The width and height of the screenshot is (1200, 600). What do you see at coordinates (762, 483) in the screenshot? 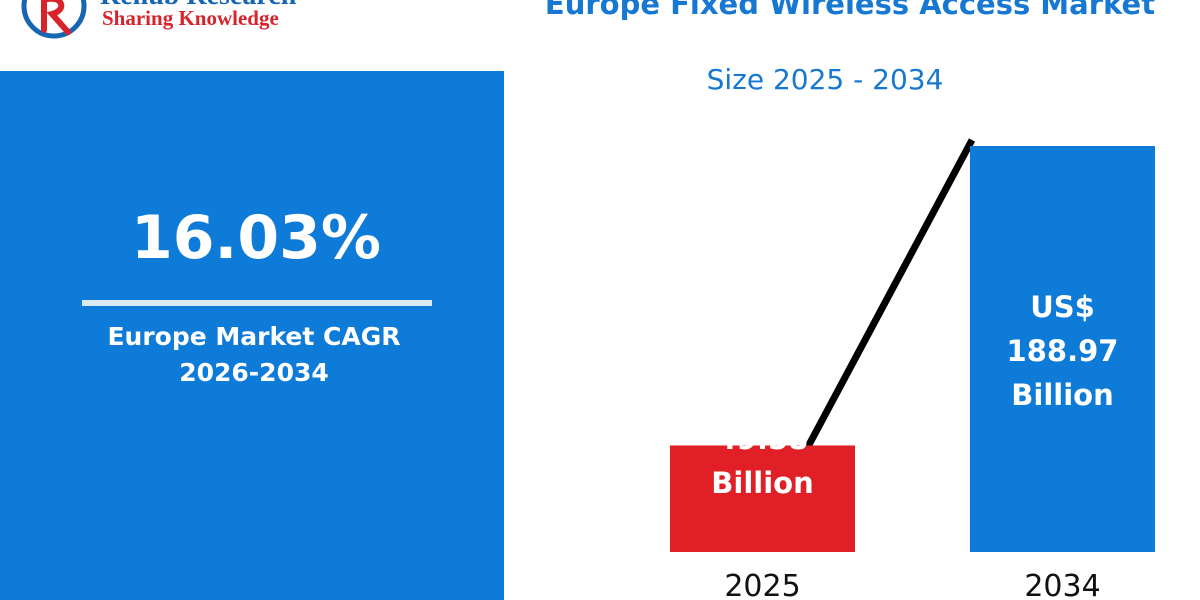
I see `bar-label-2025-3: Billion` at bounding box center [762, 483].